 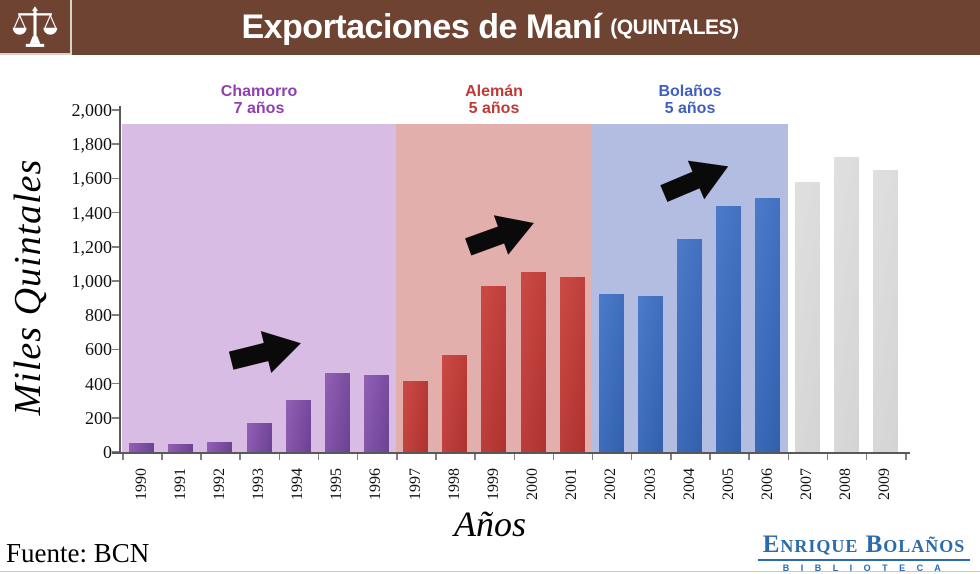 What do you see at coordinates (78, 553) in the screenshot?
I see `source-text: Fuente: BCN` at bounding box center [78, 553].